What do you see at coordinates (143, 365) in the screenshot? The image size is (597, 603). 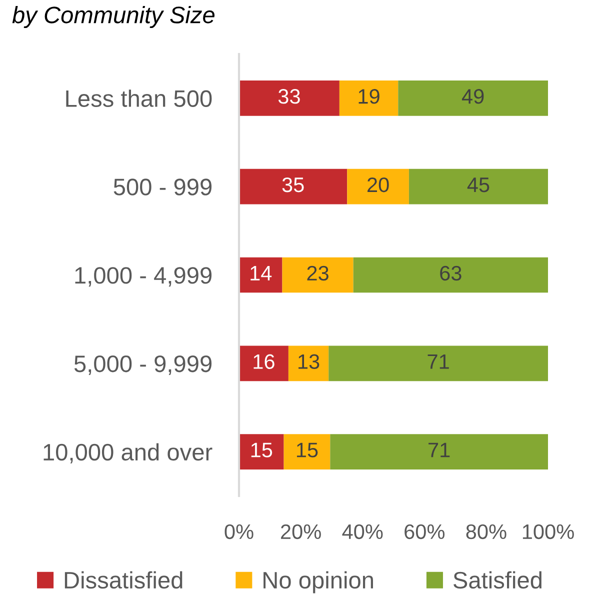 I see `y-tick-label: 5,000 - 9,999` at bounding box center [143, 365].